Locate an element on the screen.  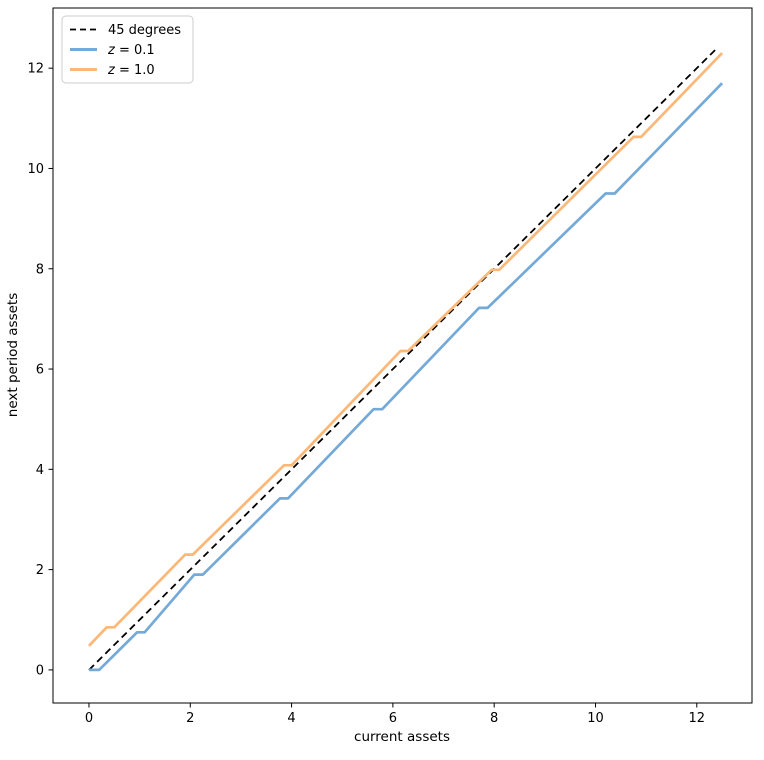
x-tick-label: 8 is located at coordinates (494, 718).